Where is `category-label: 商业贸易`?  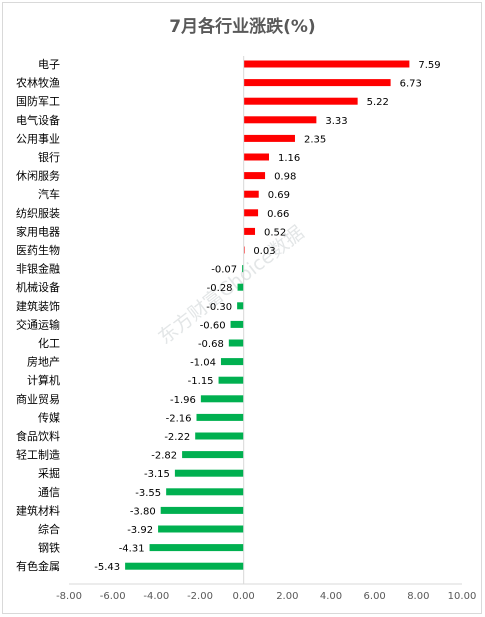
category-label: 商业贸易 is located at coordinates (38, 399).